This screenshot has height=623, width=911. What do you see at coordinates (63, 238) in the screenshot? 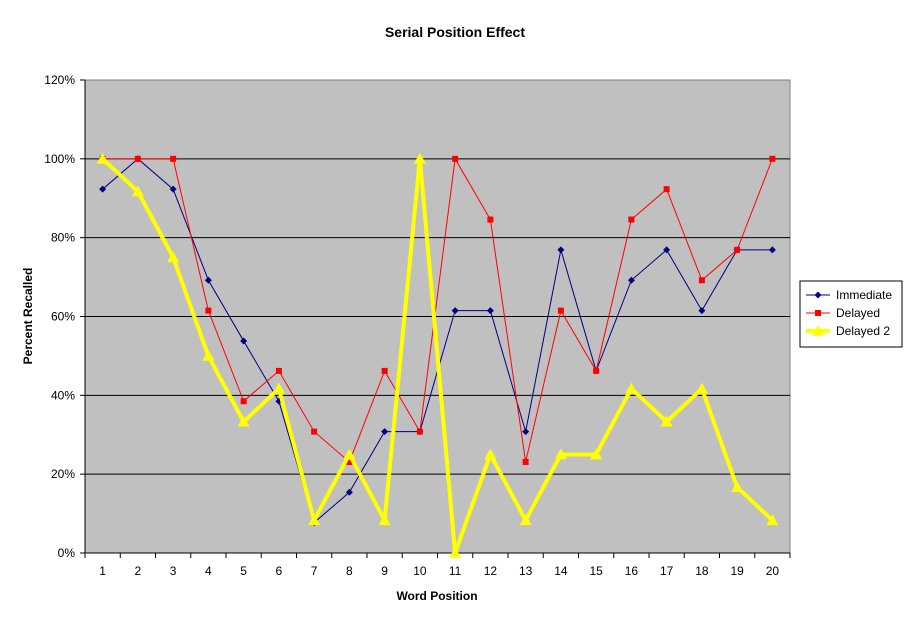
I see `y-tick-label: 80%` at bounding box center [63, 238].